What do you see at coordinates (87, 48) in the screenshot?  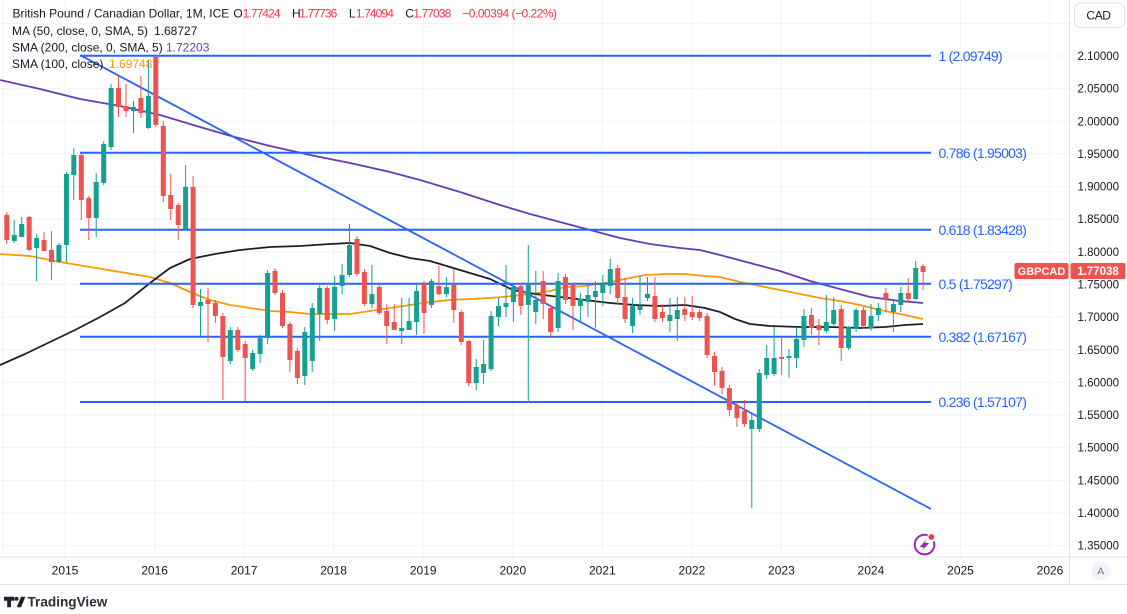 I see `svg-text: SMA (200, close, 0, SMA, 5)` at bounding box center [87, 48].